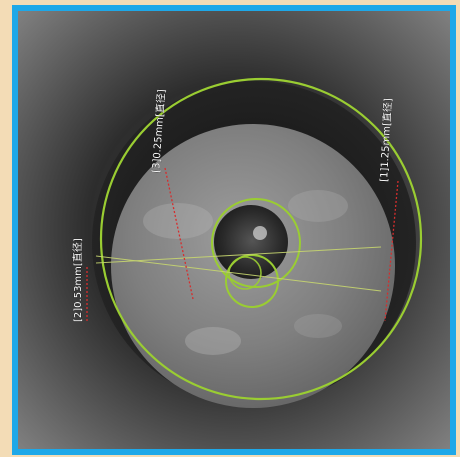 The height and width of the screenshot is (457, 460). I want to click on measurement-label-2: [2]0.53mm[直径], so click(77, 280).